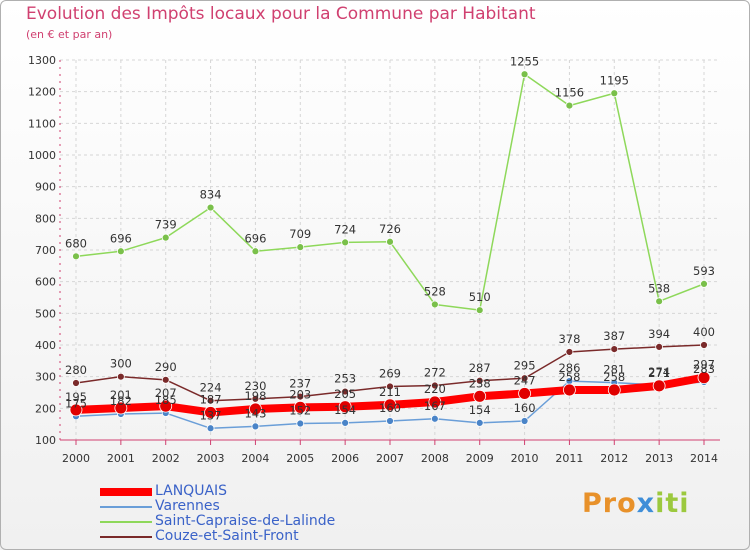 This screenshot has width=750, height=550. I want to click on data-label-saint-capraise-de-lalinde-2011: 1156, so click(569, 93).